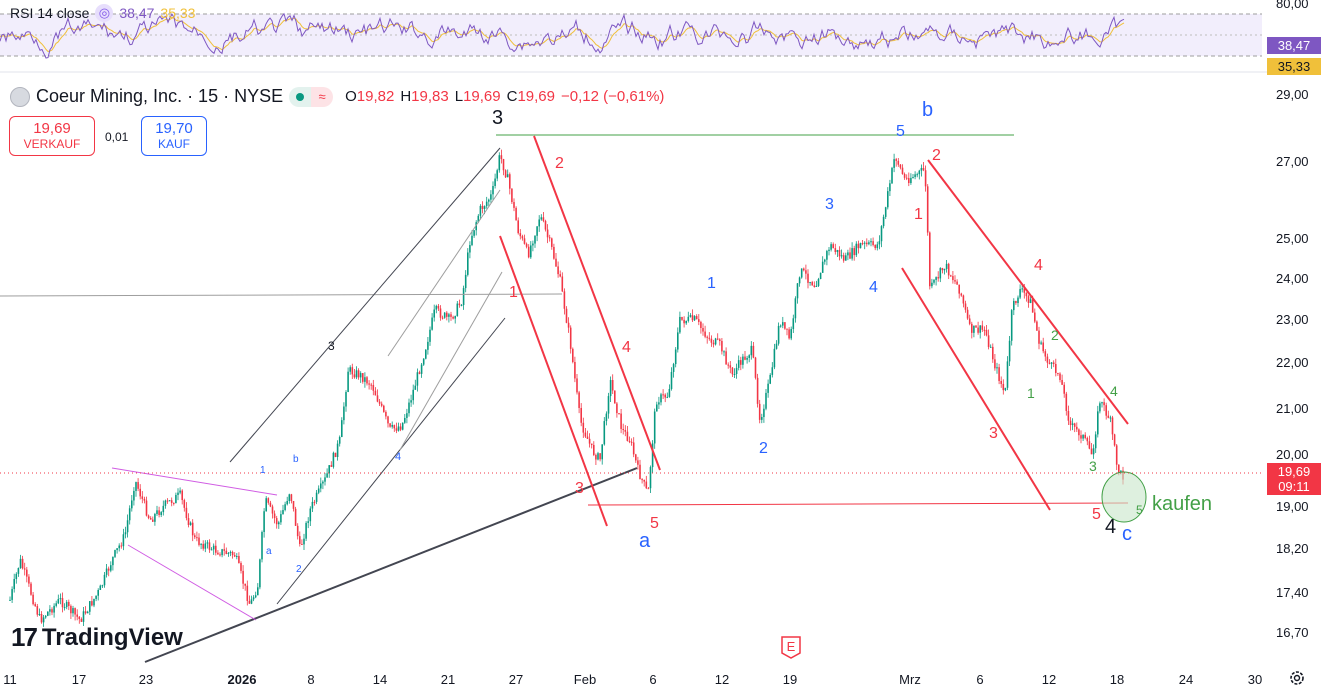  Describe the element at coordinates (1297, 678) in the screenshot. I see `settings-gear-icon` at that location.